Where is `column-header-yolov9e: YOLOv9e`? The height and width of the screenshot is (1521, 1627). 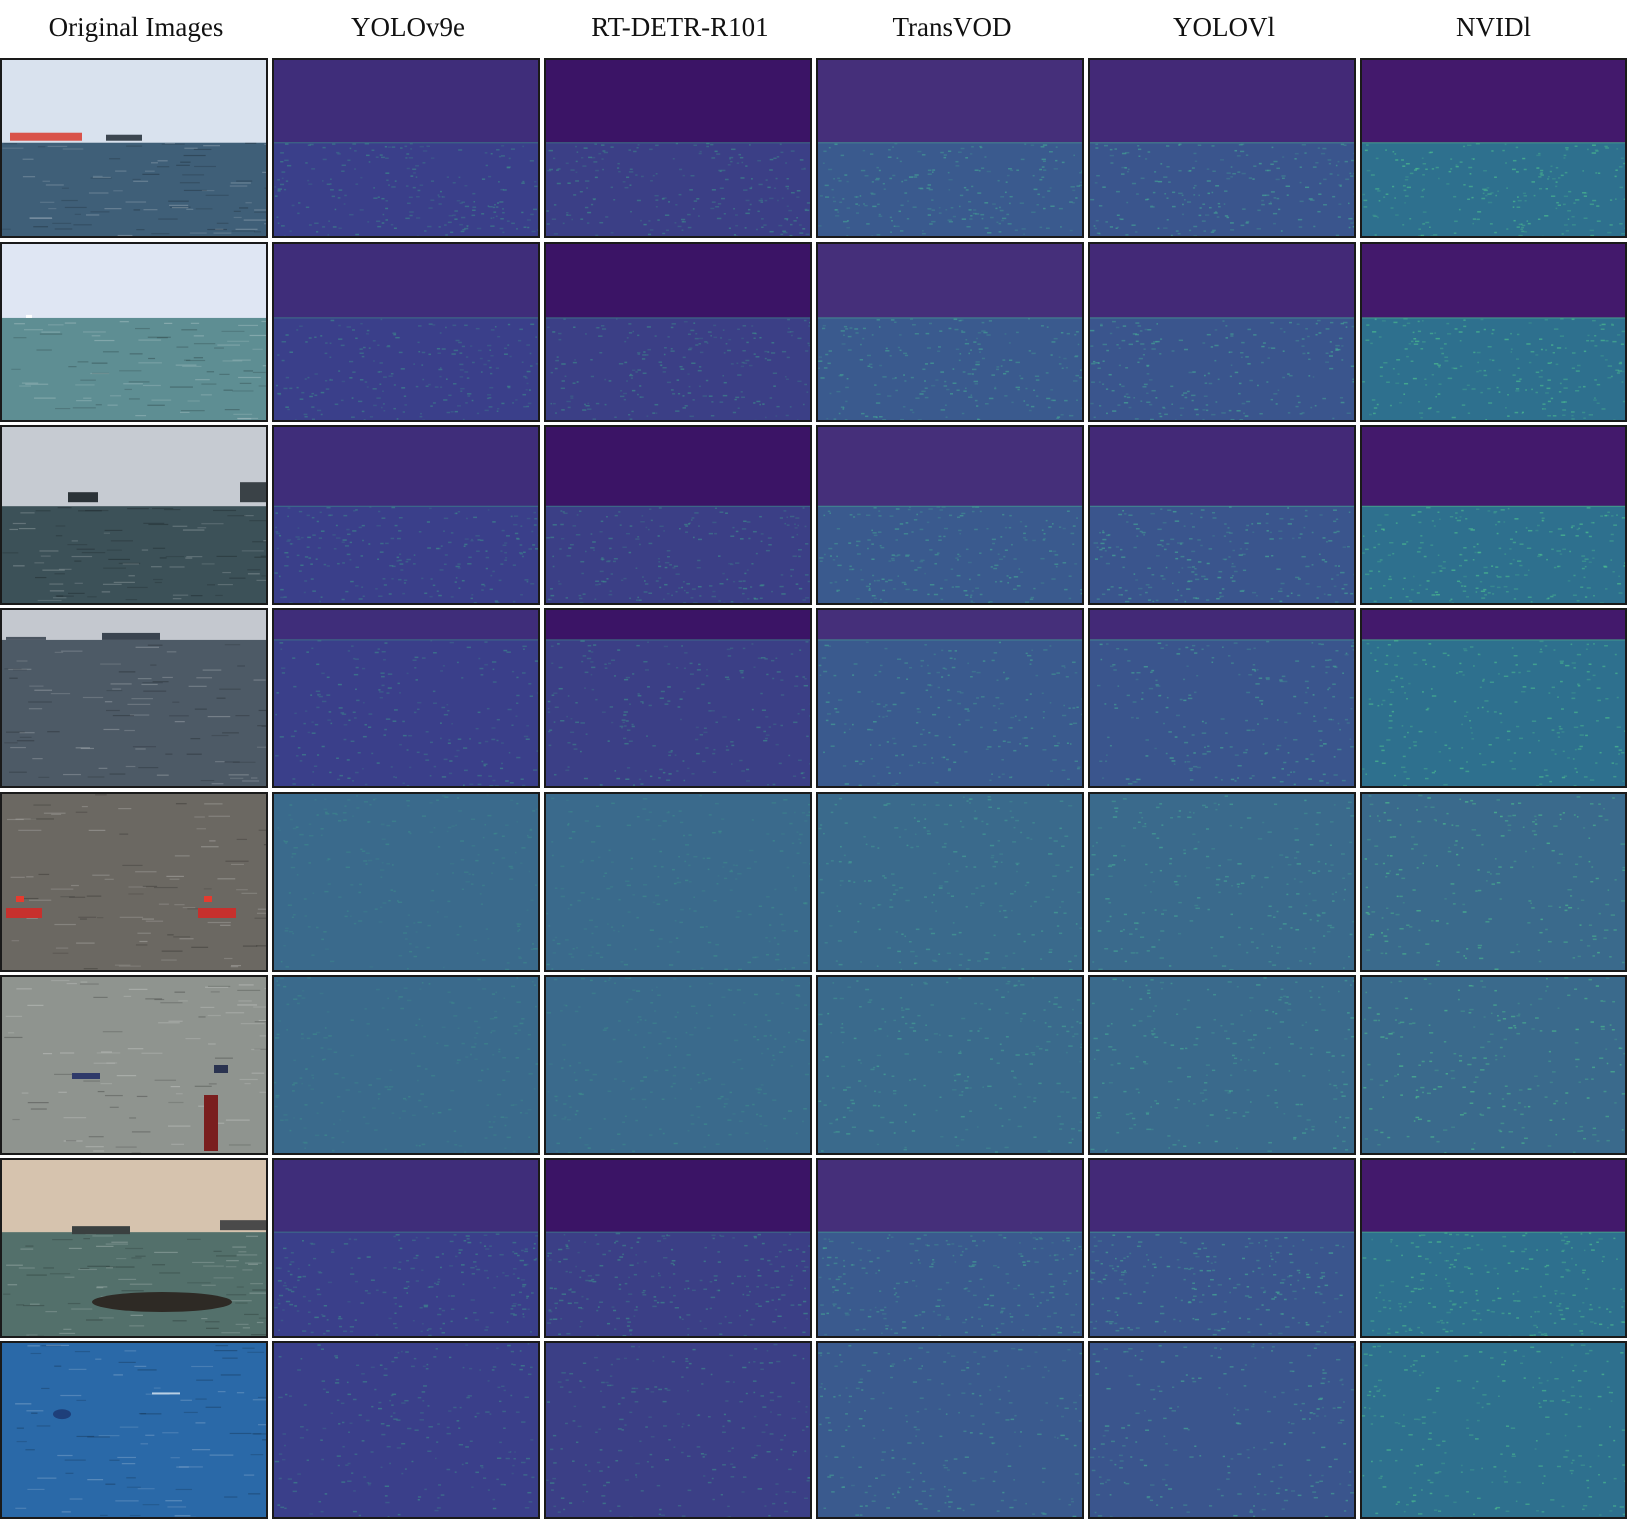 column-header-yolov9e: YOLOv9e is located at coordinates (408, 27).